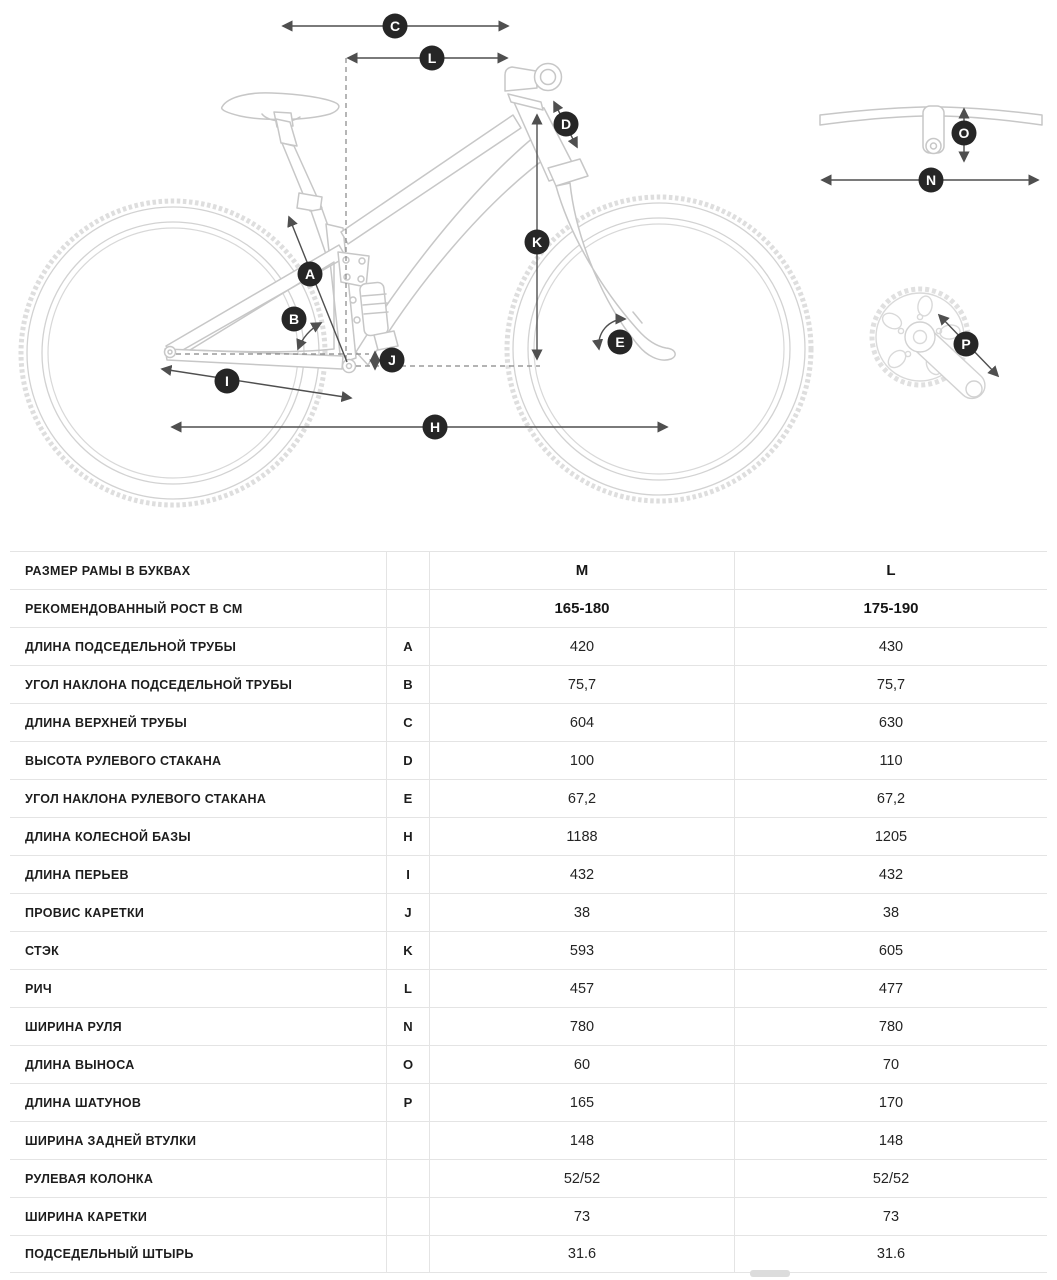 The image size is (1057, 1280). What do you see at coordinates (537, 242) in the screenshot?
I see `svg-text: K` at bounding box center [537, 242].